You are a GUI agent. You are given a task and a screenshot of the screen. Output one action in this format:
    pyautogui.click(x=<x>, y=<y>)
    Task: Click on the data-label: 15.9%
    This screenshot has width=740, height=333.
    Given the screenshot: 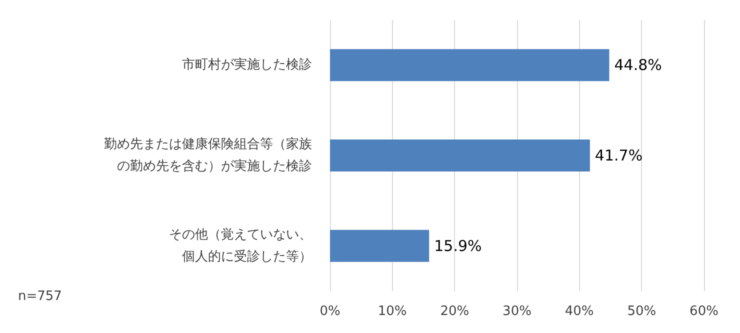 What is the action you would take?
    pyautogui.click(x=458, y=245)
    